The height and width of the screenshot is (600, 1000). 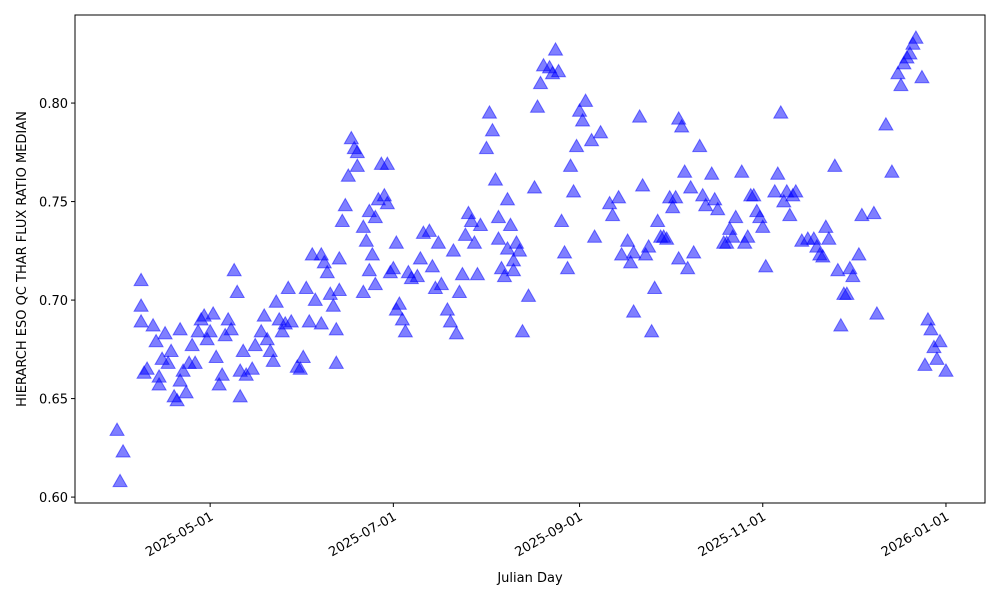 I want to click on y-tick-label: 0.75, so click(x=53, y=203).